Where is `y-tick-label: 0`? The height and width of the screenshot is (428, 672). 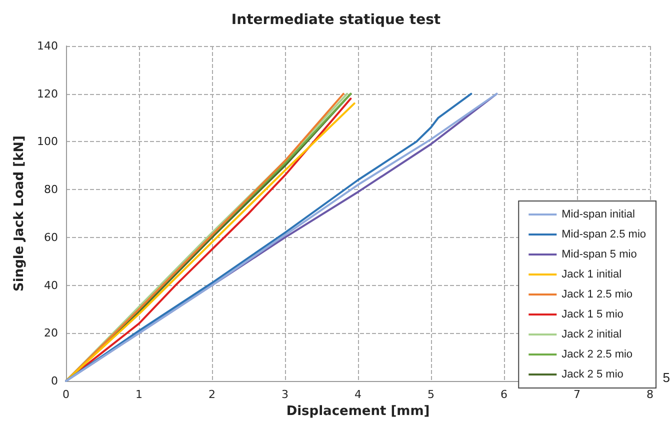 y-tick-label: 0 is located at coordinates (54, 381).